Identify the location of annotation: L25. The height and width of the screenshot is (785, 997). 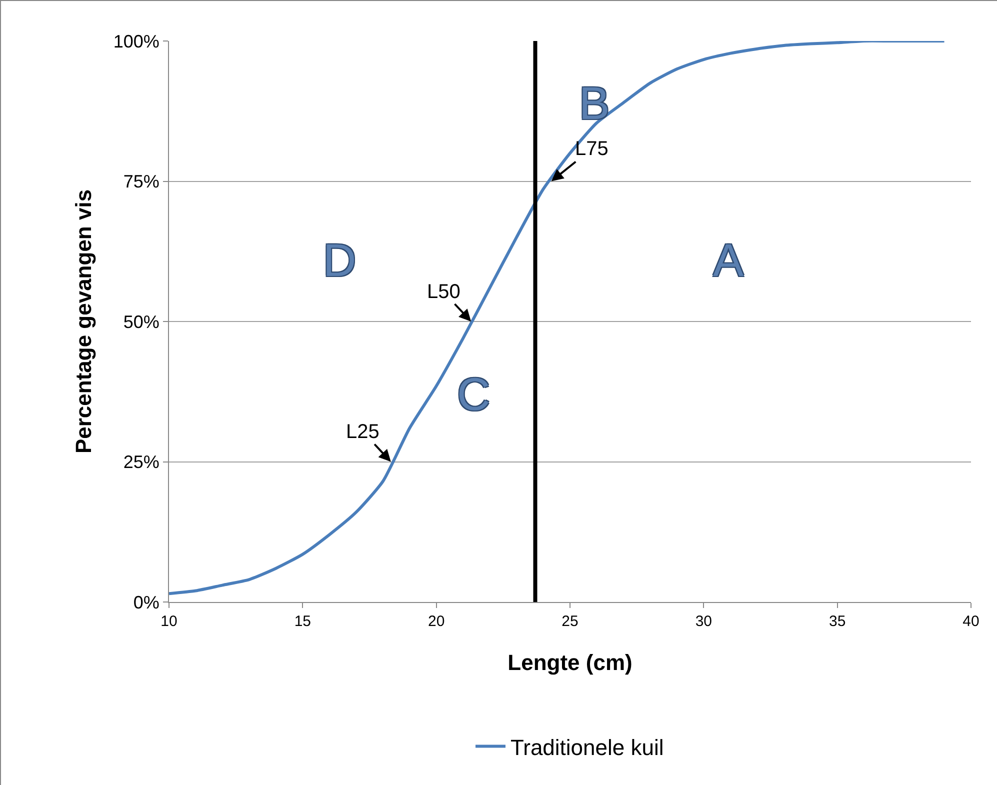
(363, 432).